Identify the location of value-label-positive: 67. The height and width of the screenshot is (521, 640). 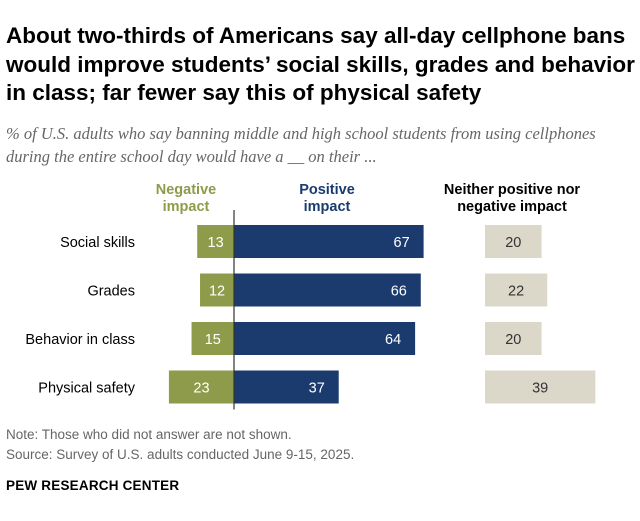
(402, 243).